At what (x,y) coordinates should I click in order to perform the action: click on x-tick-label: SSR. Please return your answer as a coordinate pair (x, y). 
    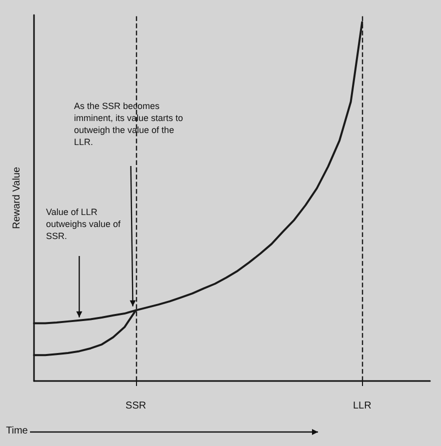
    Looking at the image, I should click on (136, 406).